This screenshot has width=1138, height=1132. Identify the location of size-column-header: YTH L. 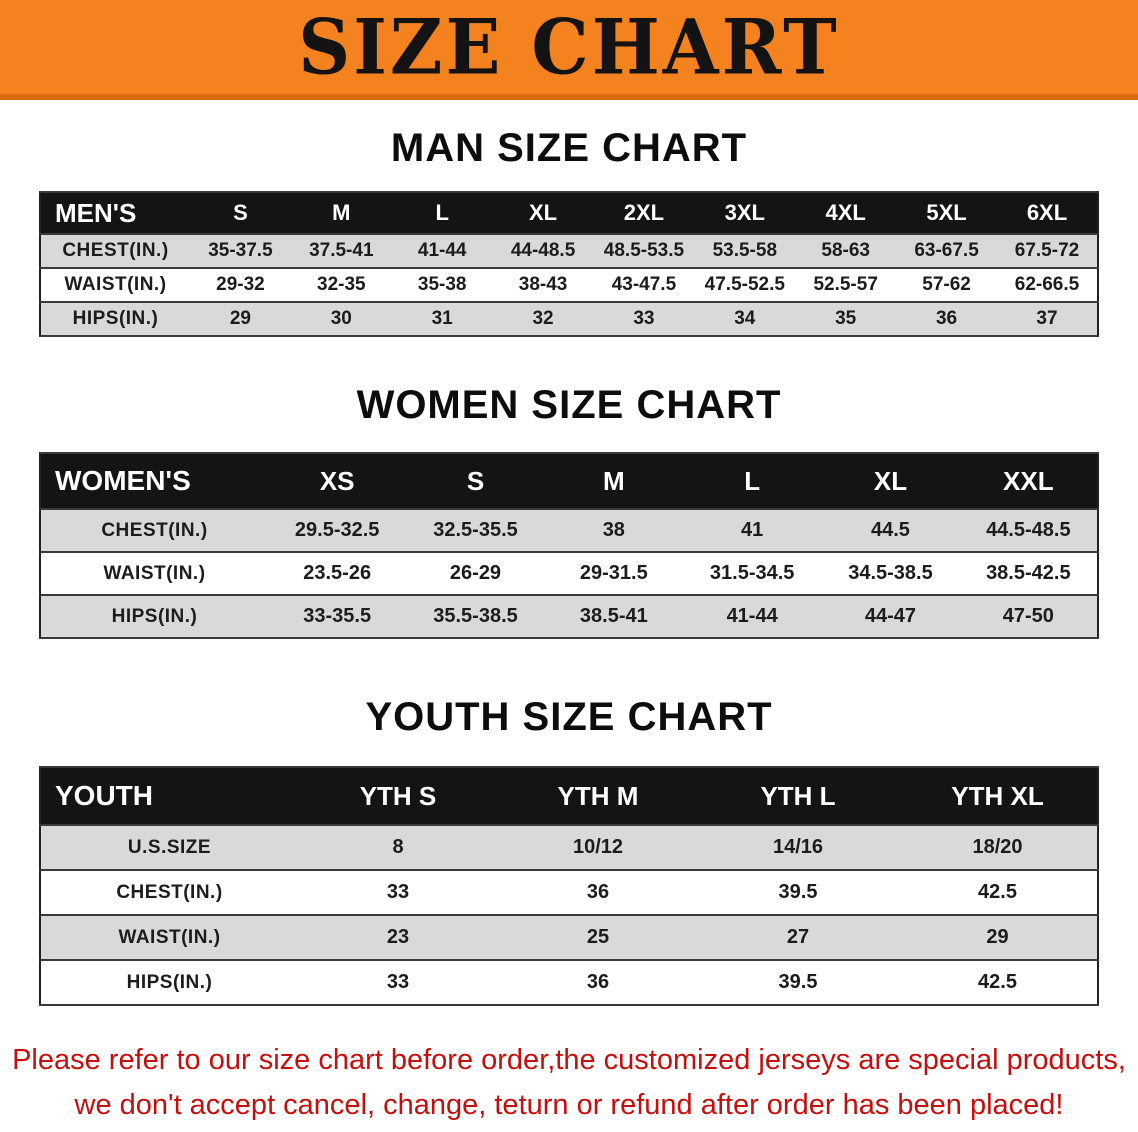
(798, 796).